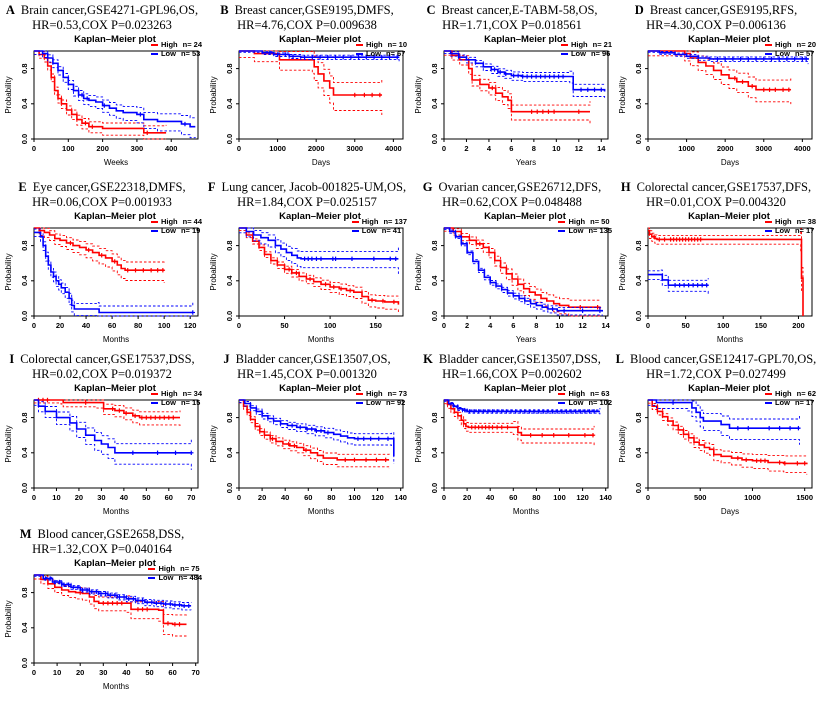  I want to click on panel-title-line1-row: M Blood cancer,GSE2658,DSS,, so click(102, 534).